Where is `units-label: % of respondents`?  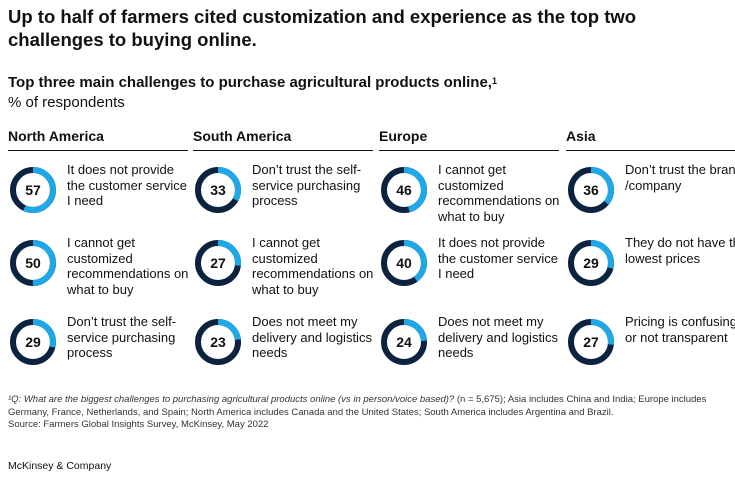 units-label: % of respondents is located at coordinates (66, 102).